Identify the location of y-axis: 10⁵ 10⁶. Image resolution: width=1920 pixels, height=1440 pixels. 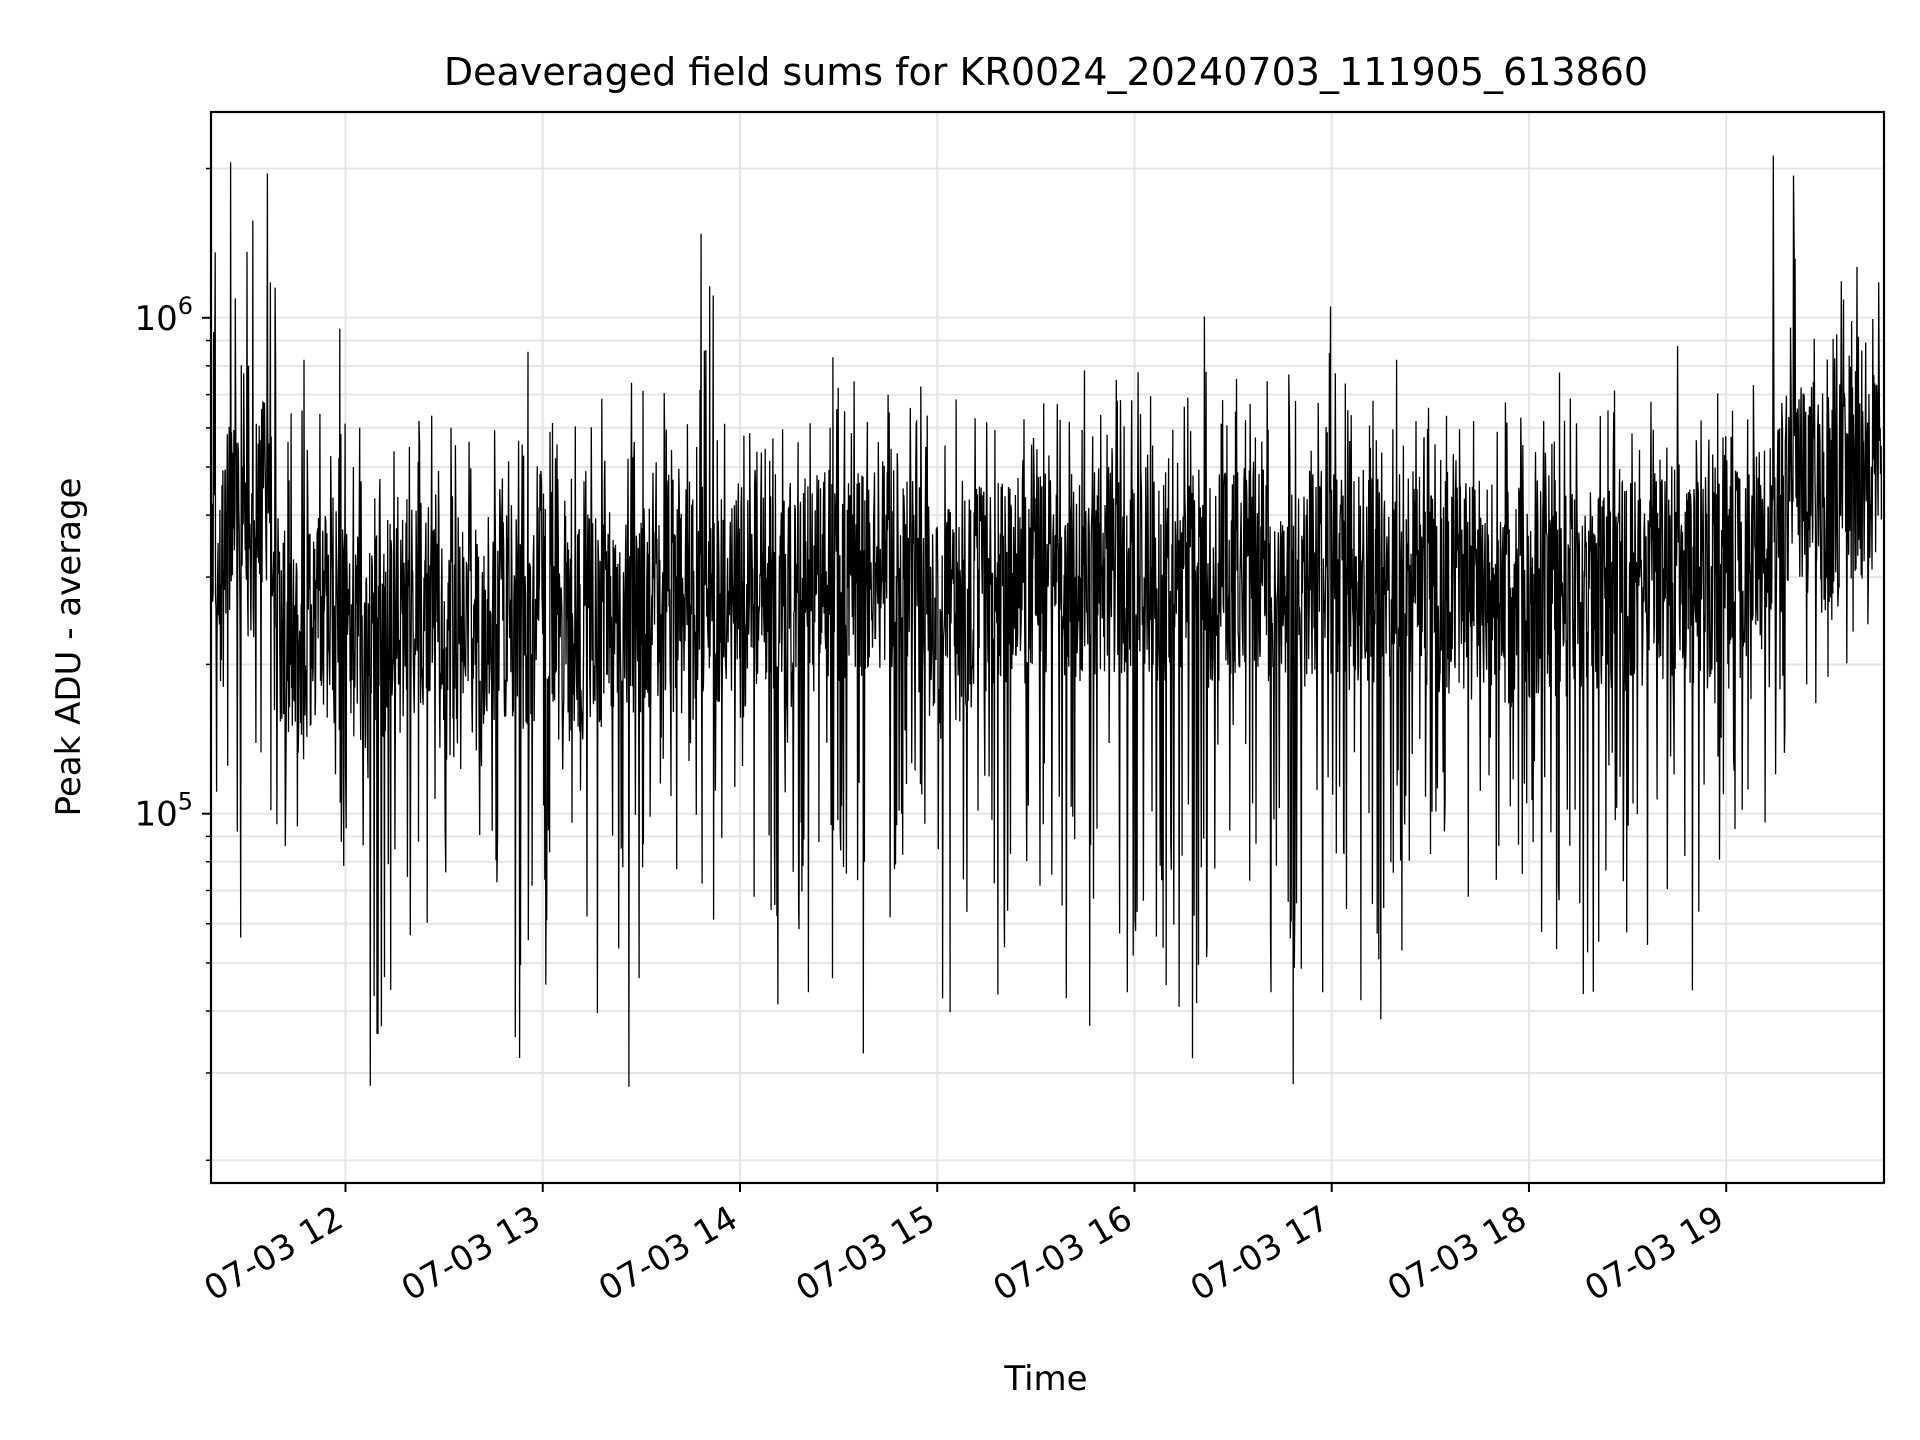
(172, 664).